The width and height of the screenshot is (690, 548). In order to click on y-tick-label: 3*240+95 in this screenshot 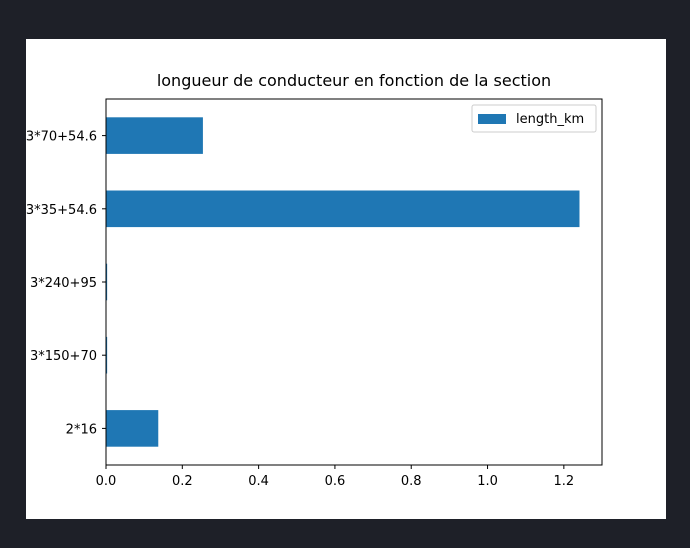, I will do `click(63, 283)`.